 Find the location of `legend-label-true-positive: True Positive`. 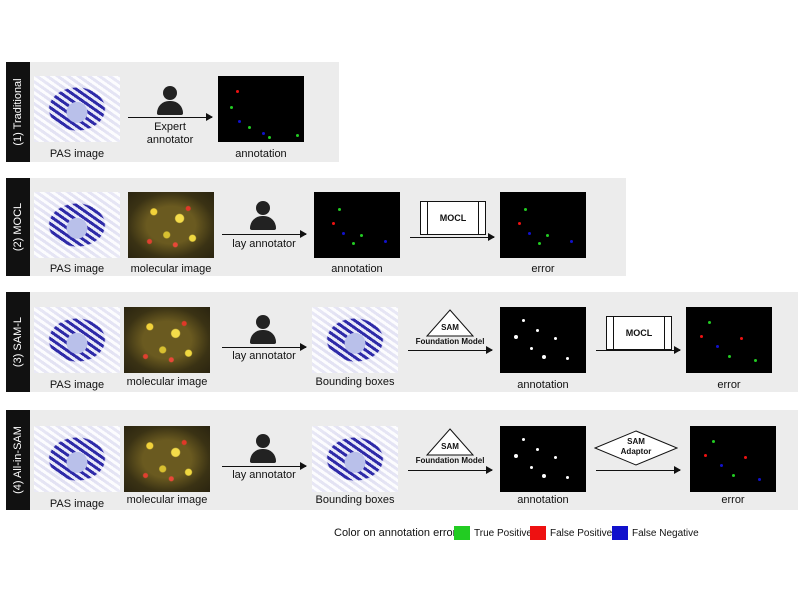

legend-label-true-positive: True Positive is located at coordinates (503, 533).